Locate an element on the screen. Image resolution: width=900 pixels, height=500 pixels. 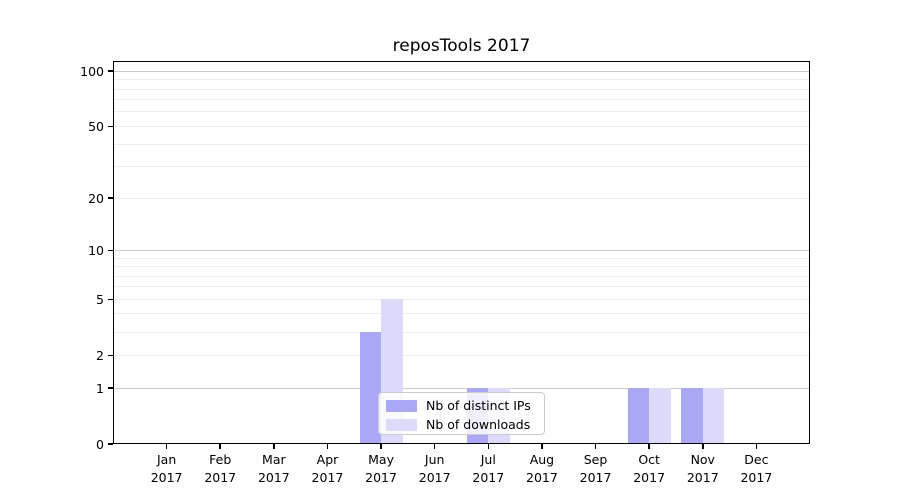
x-tick-month-sep: Sep is located at coordinates (595, 459).